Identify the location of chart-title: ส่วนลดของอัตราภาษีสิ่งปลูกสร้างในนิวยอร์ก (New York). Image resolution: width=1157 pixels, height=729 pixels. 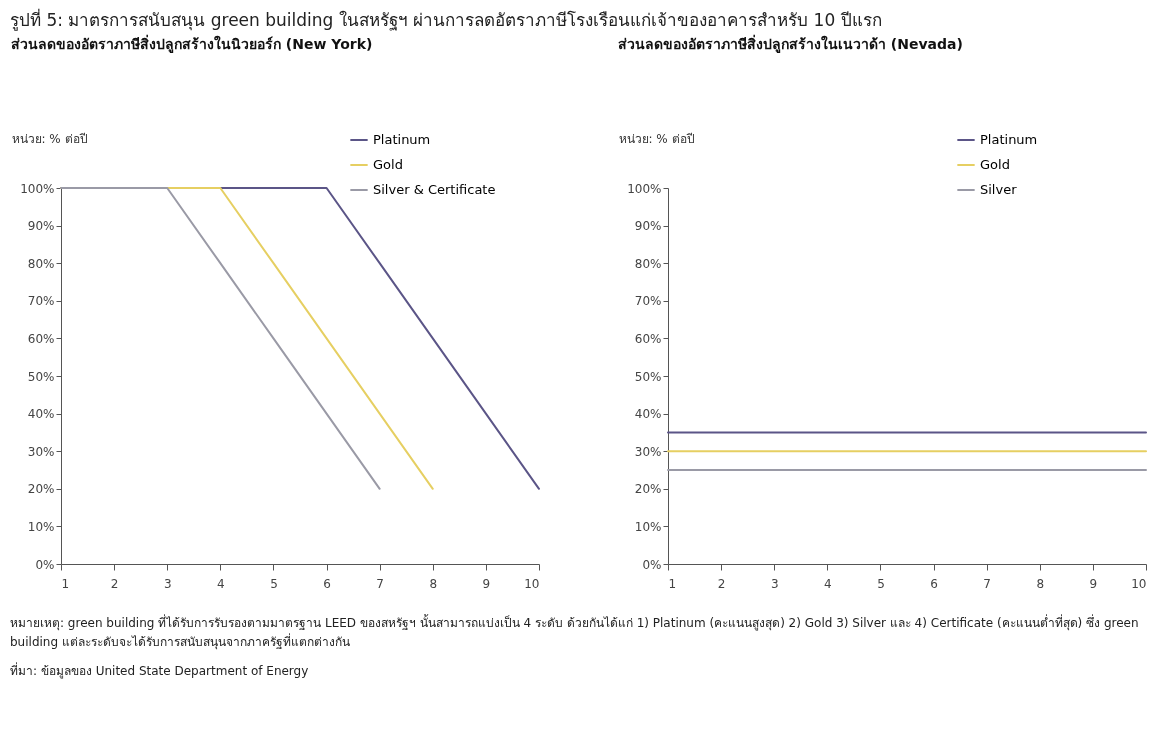
(192, 43).